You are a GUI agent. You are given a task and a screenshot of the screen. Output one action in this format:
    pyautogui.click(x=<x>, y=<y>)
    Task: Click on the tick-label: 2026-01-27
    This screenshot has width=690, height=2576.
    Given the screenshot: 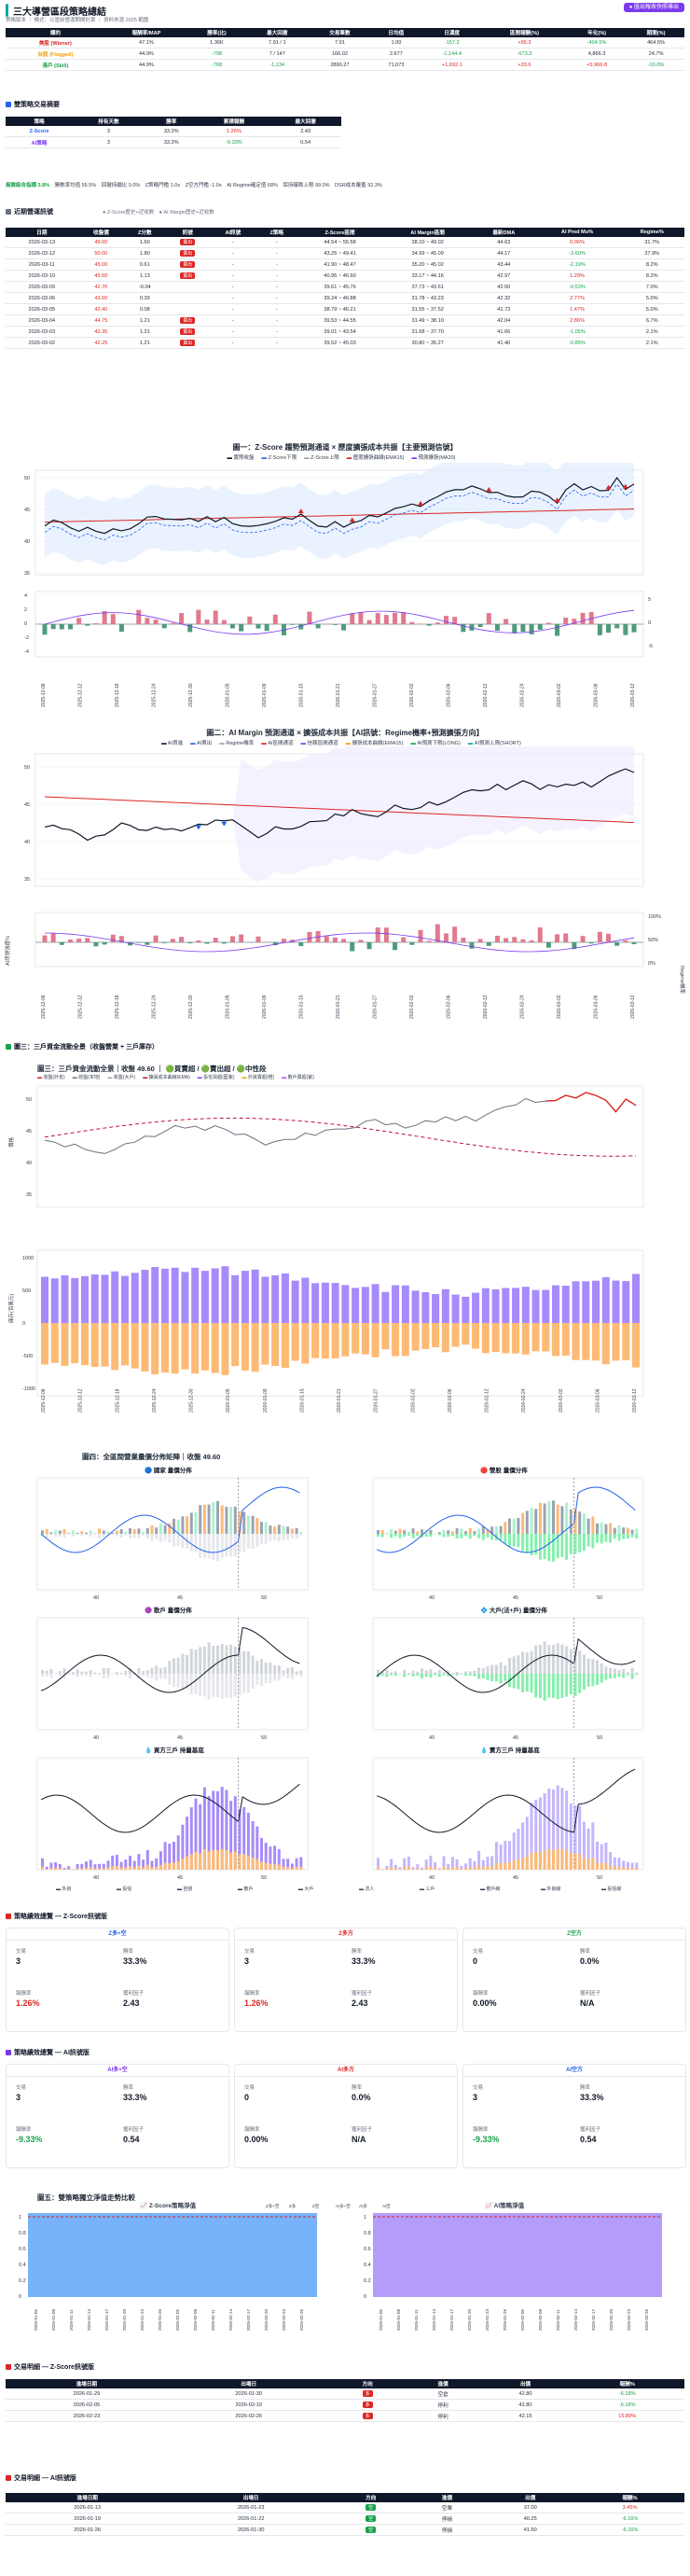 What is the action you would take?
    pyautogui.click(x=377, y=1400)
    